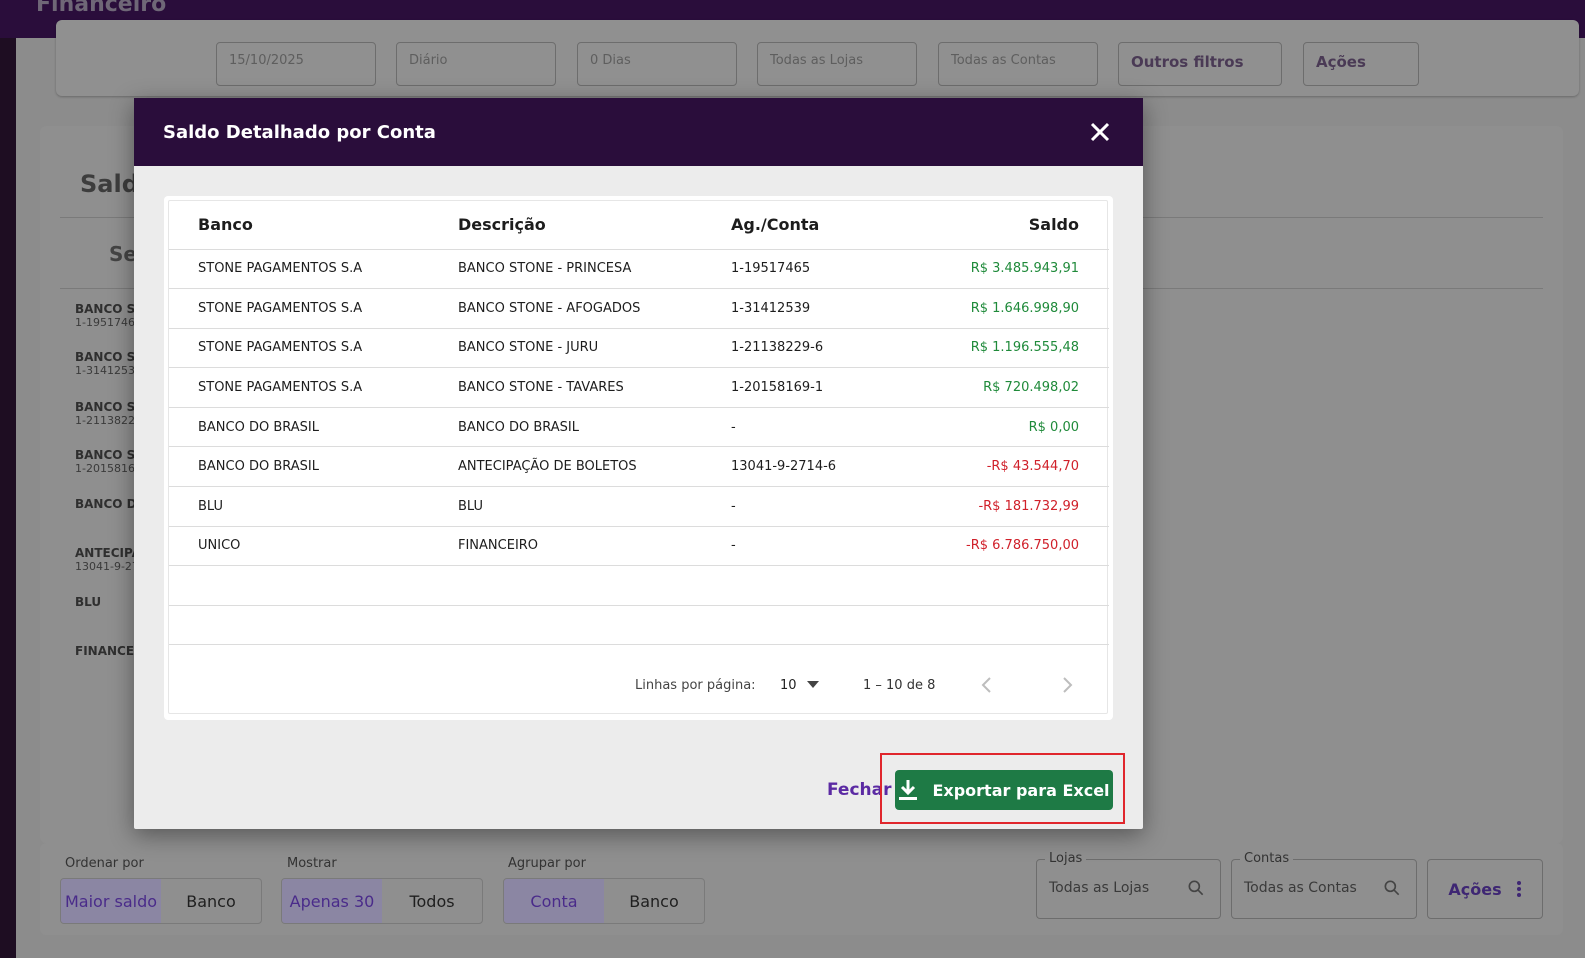 This screenshot has height=958, width=1585. What do you see at coordinates (594, 225) in the screenshot?
I see `column-header-description: Descrição` at bounding box center [594, 225].